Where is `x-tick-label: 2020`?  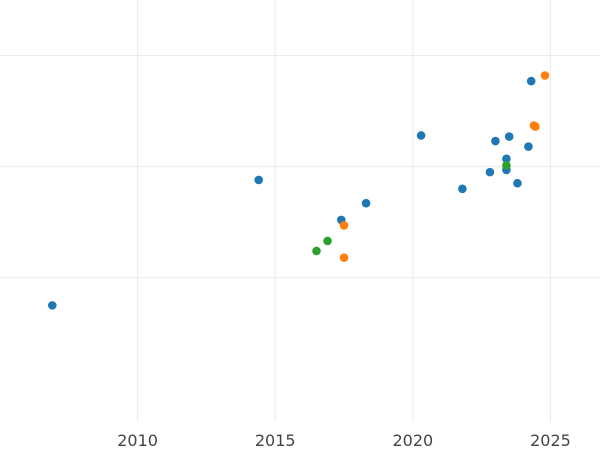
x-tick-label: 2020 is located at coordinates (412, 440).